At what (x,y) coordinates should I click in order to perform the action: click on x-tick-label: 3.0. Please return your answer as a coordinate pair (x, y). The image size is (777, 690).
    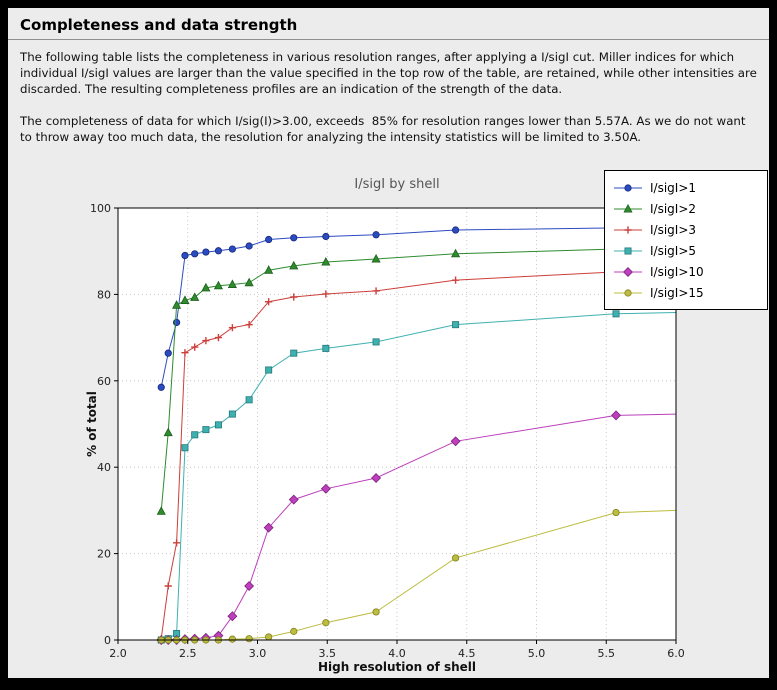
    Looking at the image, I should click on (258, 653).